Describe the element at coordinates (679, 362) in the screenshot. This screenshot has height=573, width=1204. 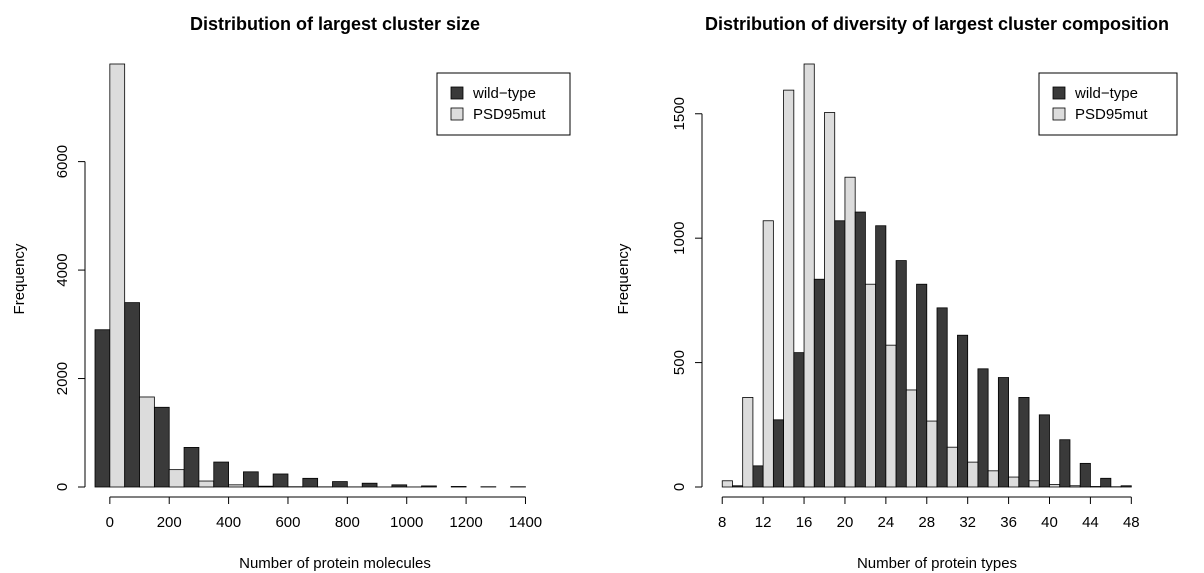
I see `y-tick-label: 500` at that location.